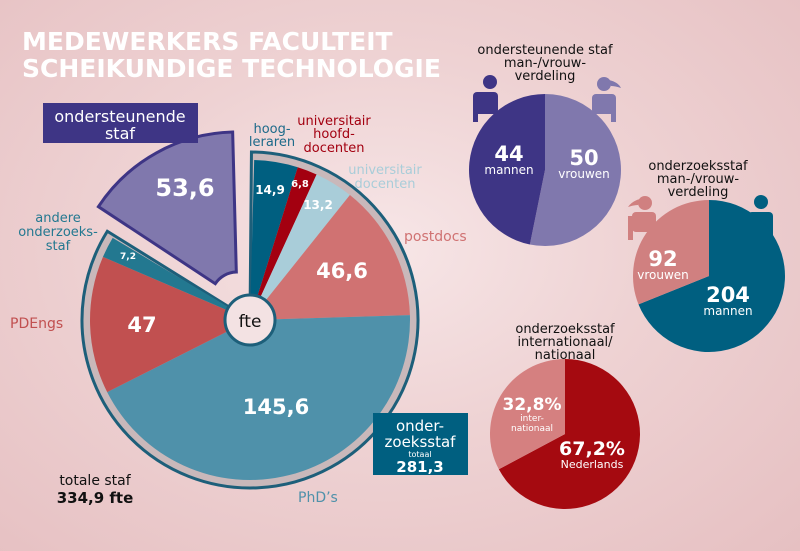 The height and width of the screenshot is (551, 800). Describe the element at coordinates (276, 407) in the screenshot. I see `value-phds: 145,6` at that location.